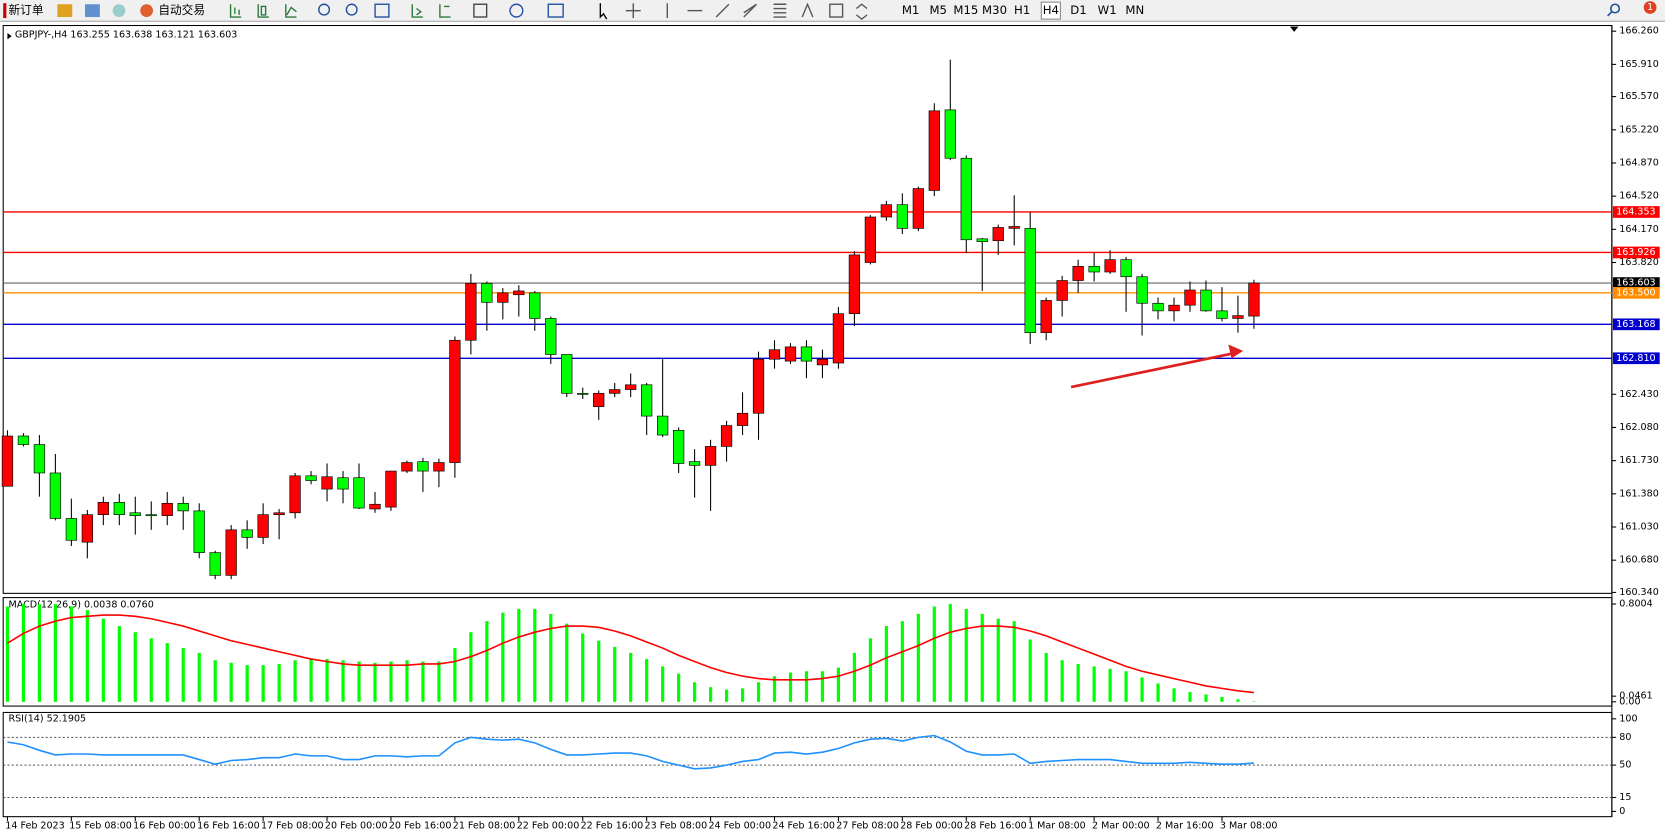 The width and height of the screenshot is (1665, 839). Describe the element at coordinates (1078, 10) in the screenshot. I see `timeframe-button: D1` at that location.